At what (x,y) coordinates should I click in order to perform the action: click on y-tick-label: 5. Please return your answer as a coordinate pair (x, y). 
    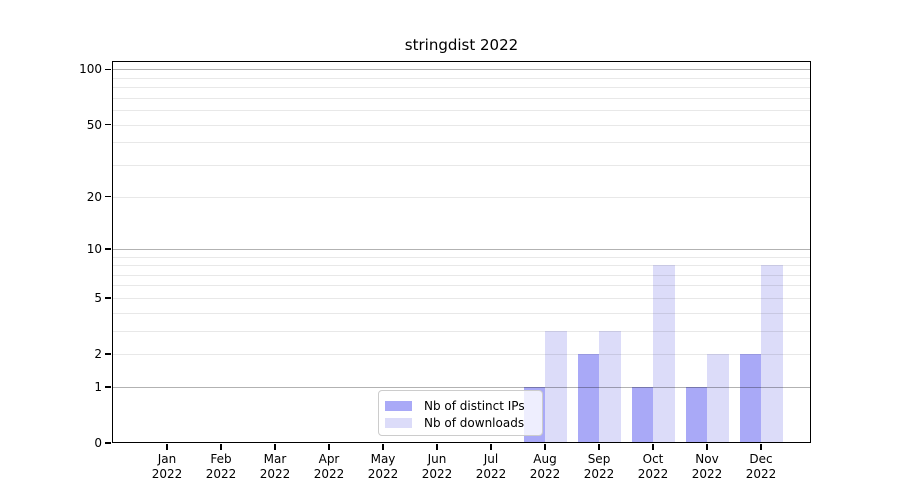
    Looking at the image, I should click on (98, 297).